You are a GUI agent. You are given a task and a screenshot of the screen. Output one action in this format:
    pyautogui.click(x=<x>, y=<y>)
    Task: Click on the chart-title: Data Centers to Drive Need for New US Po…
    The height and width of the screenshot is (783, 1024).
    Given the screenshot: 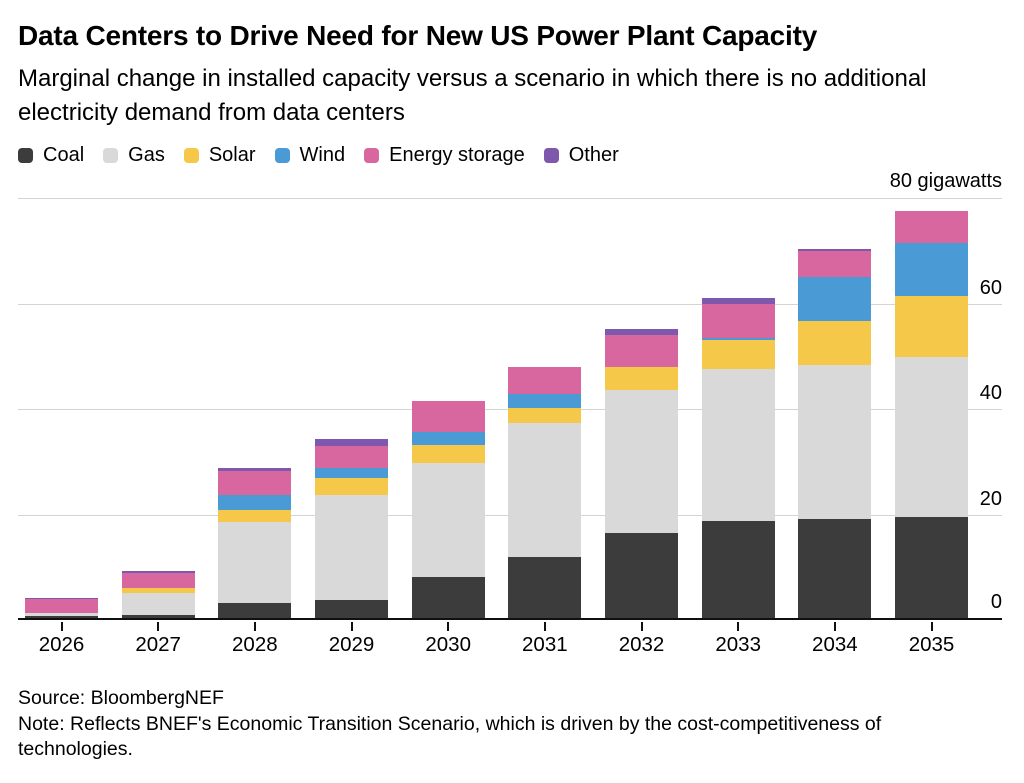 What is the action you would take?
    pyautogui.click(x=418, y=35)
    